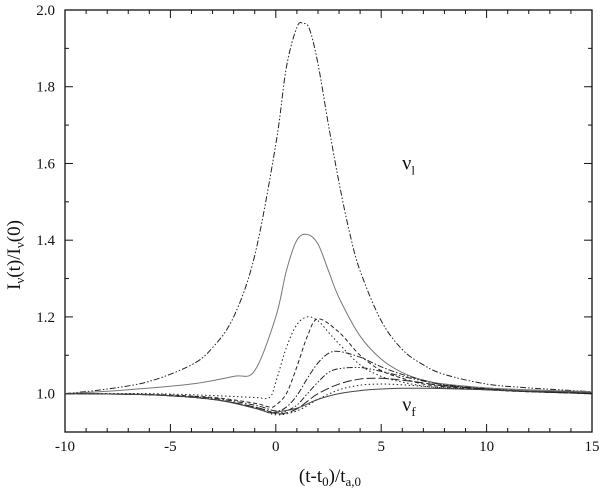 The image size is (600, 489). I want to click on x-tick-label: 0, so click(276, 447).